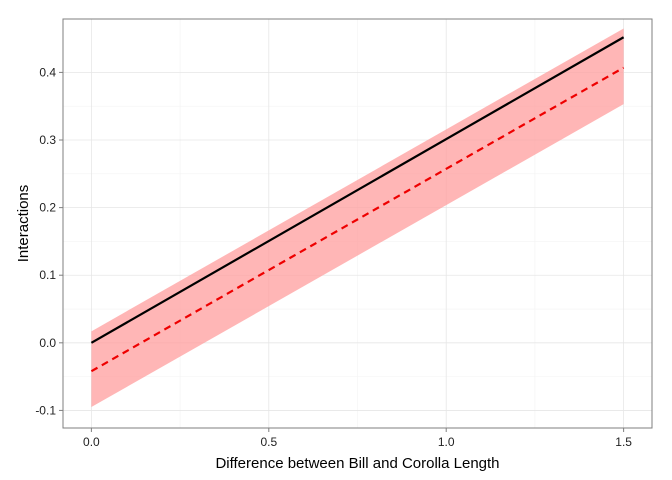 The height and width of the screenshot is (480, 672). What do you see at coordinates (47, 275) in the screenshot?
I see `y-tick-label: 0.1` at bounding box center [47, 275].